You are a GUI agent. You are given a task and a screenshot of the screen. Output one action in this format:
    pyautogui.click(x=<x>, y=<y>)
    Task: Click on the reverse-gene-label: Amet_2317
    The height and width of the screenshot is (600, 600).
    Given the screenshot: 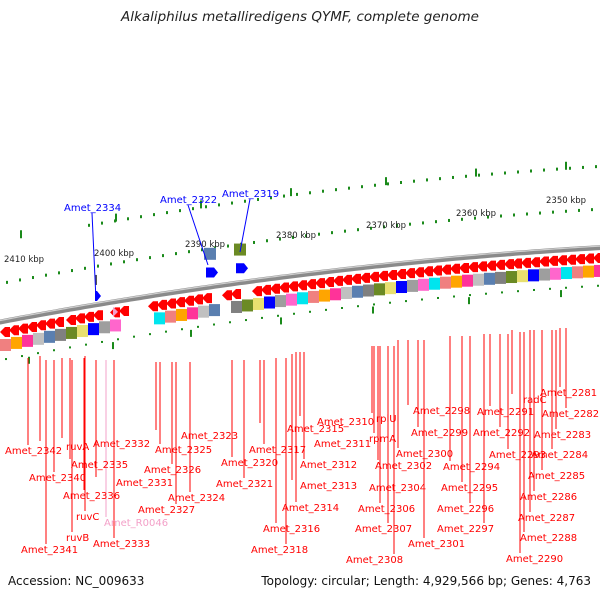 What is the action you would take?
    pyautogui.click(x=277, y=450)
    